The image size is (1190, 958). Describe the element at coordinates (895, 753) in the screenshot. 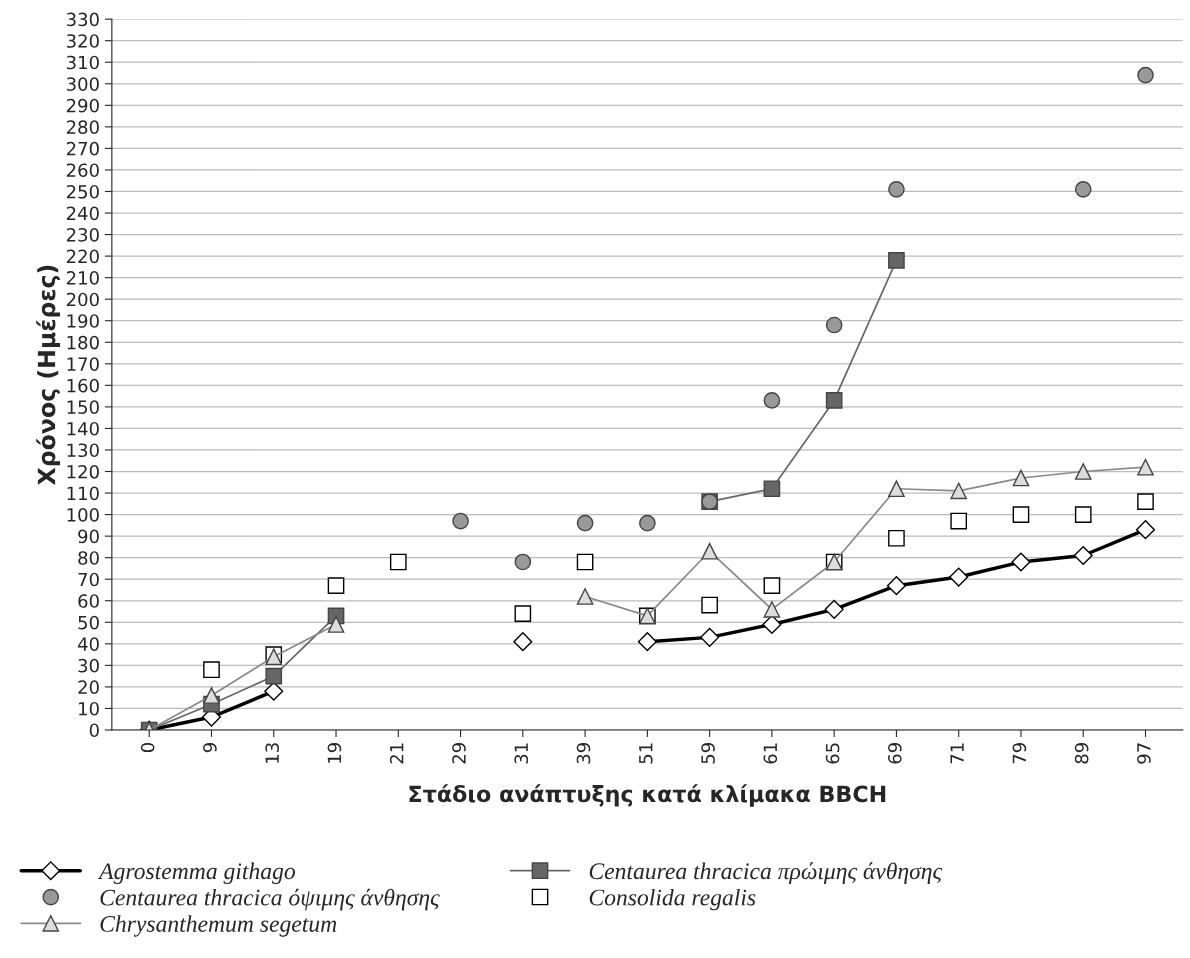

I see `x-tick-label: 69` at that location.